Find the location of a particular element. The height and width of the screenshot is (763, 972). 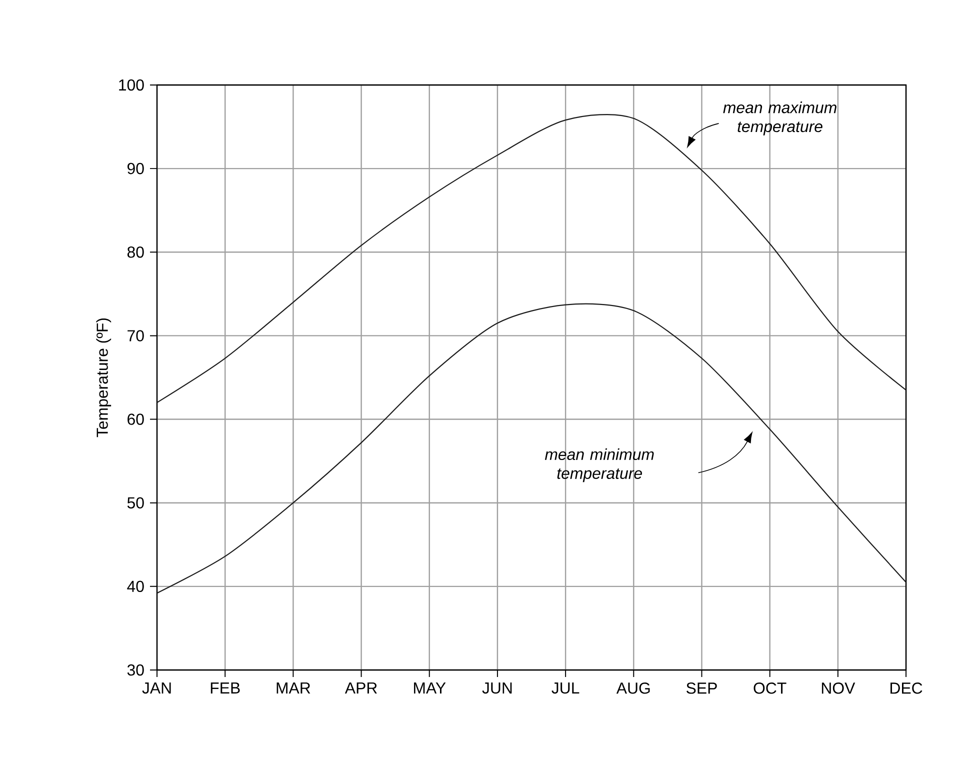

y-tick-label: 30 is located at coordinates (135, 670).